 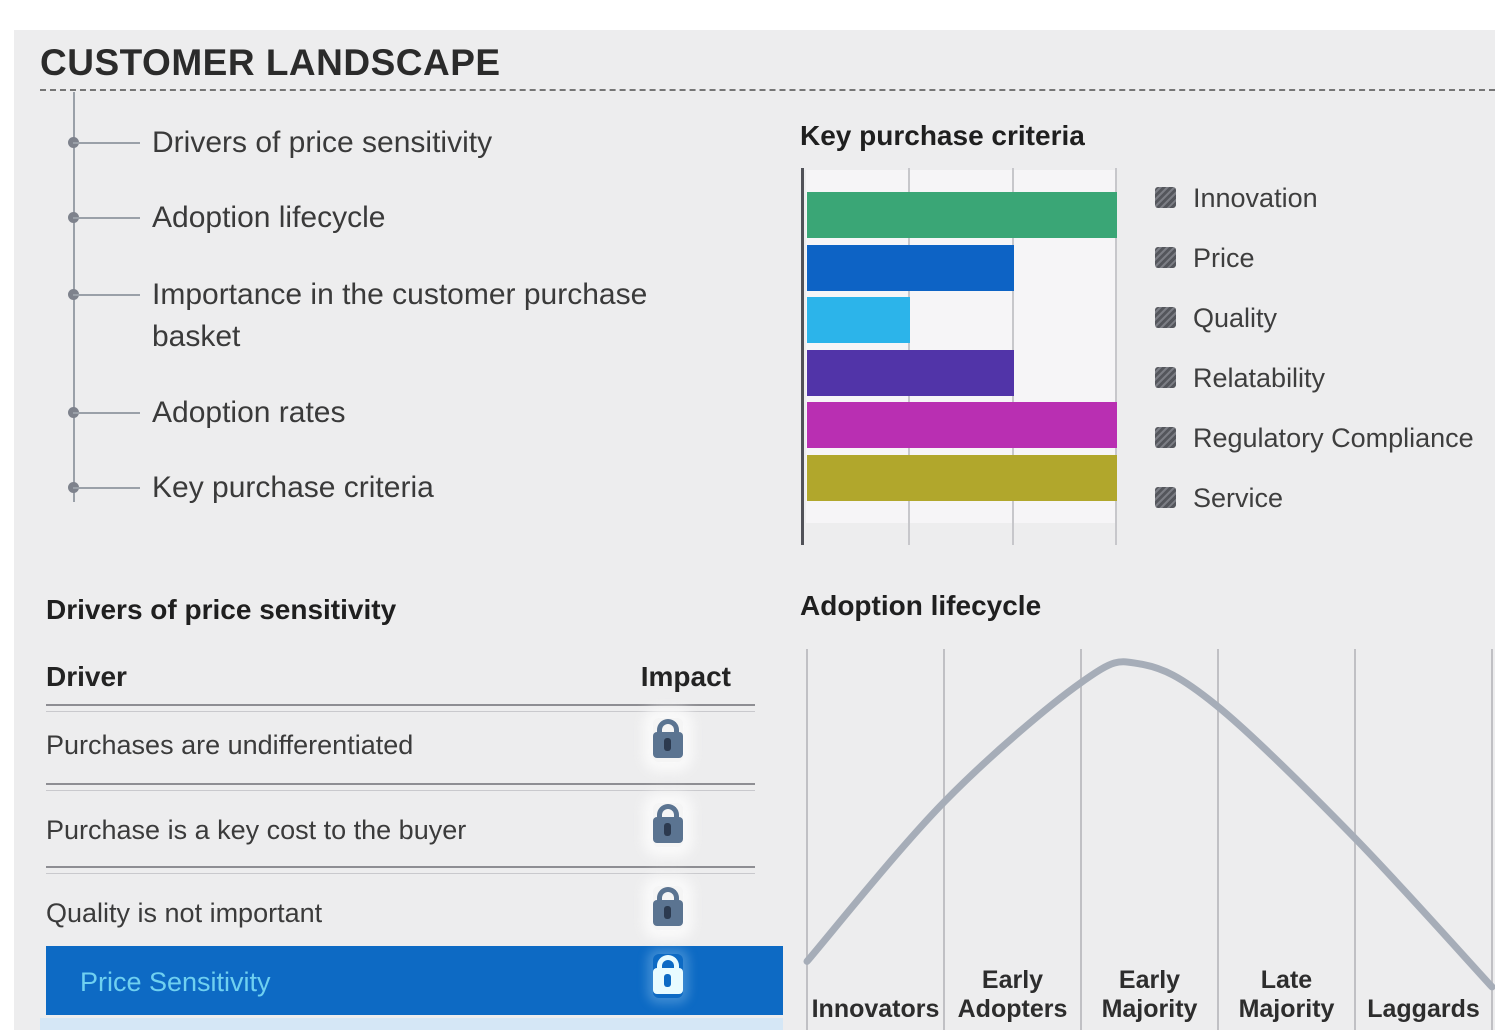 What do you see at coordinates (414, 980) in the screenshot?
I see `table-row-selected: Price Sensitivity` at bounding box center [414, 980].